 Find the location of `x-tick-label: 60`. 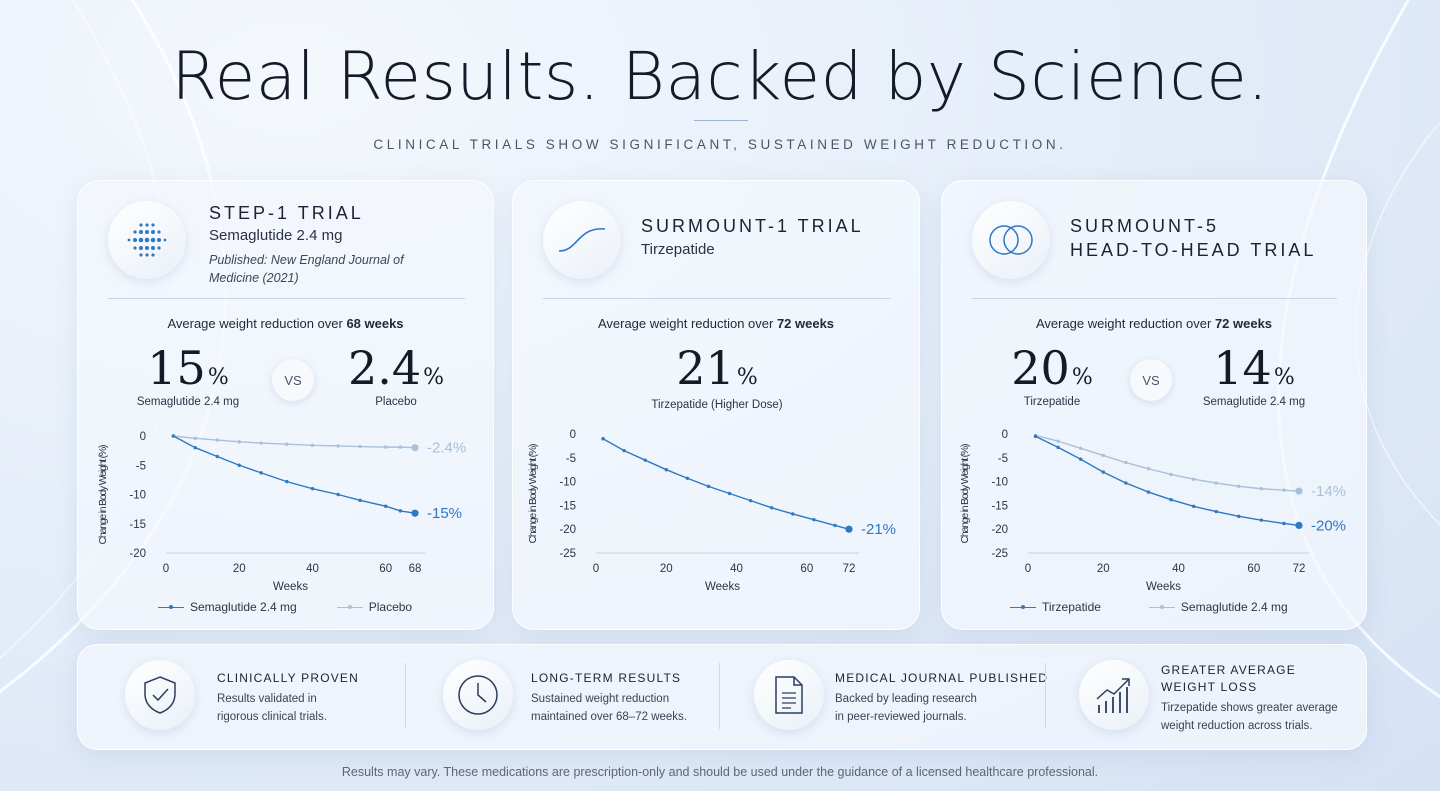

x-tick-label: 60 is located at coordinates (385, 569).